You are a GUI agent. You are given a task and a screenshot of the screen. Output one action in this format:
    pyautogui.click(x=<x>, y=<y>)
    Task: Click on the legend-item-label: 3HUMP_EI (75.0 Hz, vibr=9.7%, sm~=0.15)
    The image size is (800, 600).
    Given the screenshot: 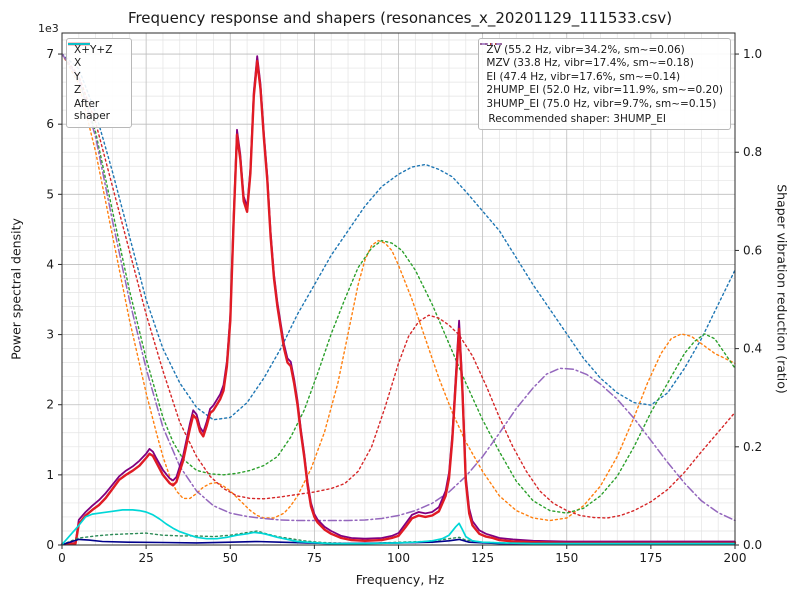 What is the action you would take?
    pyautogui.click(x=601, y=103)
    